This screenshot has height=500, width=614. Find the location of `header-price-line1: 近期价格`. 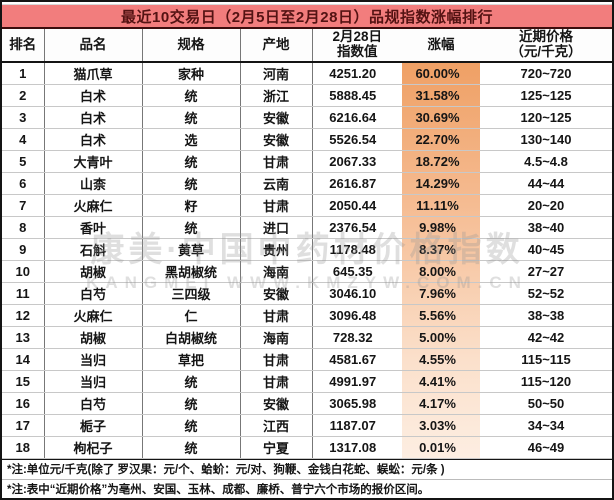

header-price-line1: 近期价格 is located at coordinates (546, 37).